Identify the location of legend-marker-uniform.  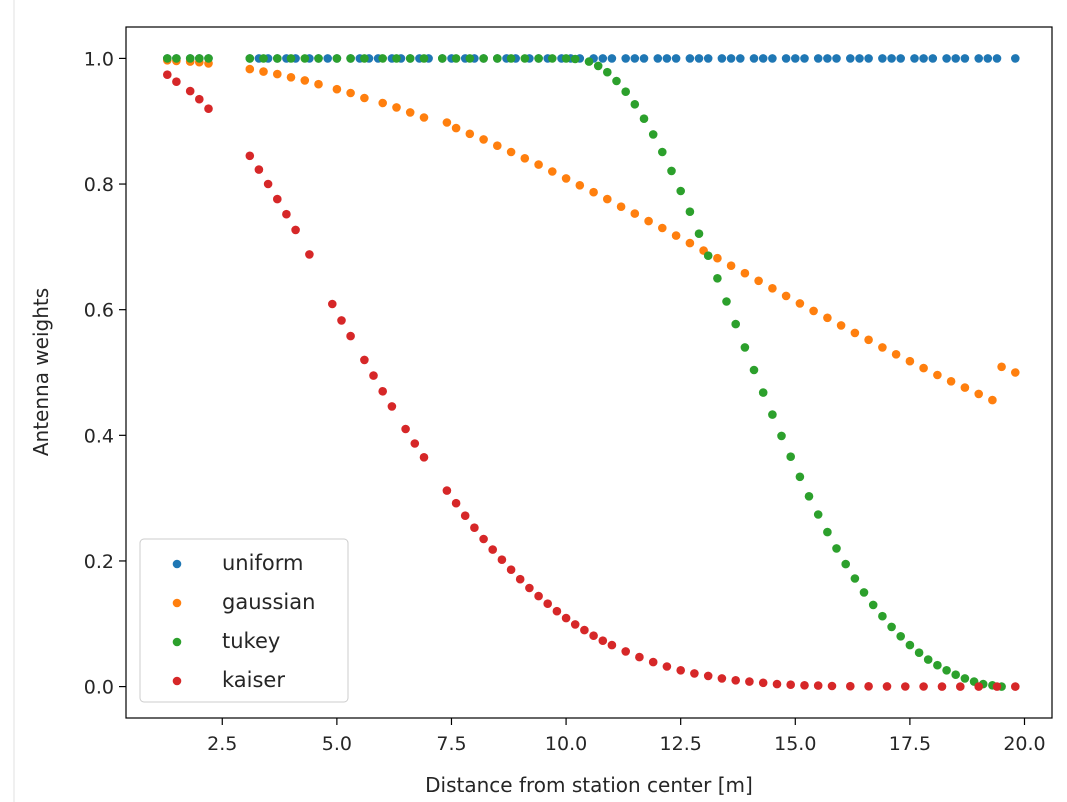
(177, 564).